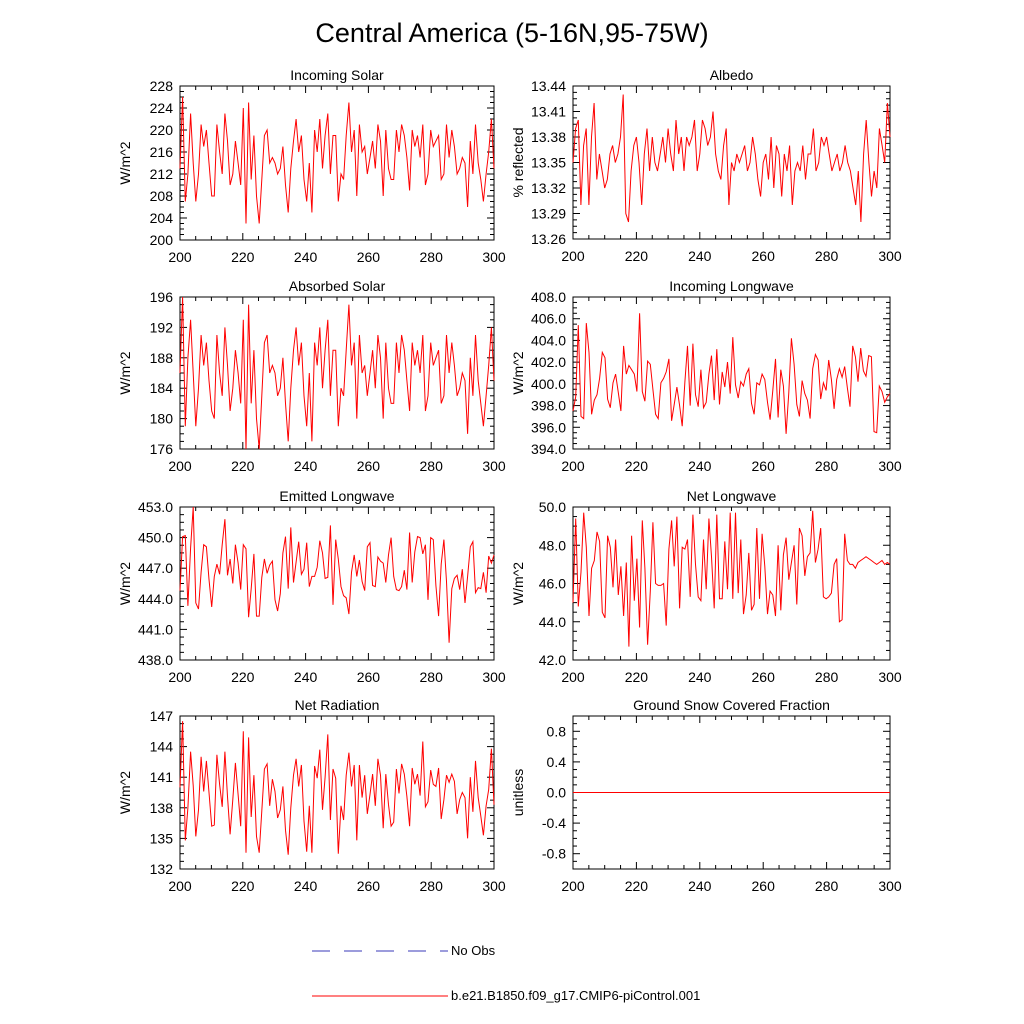 The height and width of the screenshot is (1024, 1024). Describe the element at coordinates (155, 629) in the screenshot. I see `y-tick-label: 441.0` at that location.